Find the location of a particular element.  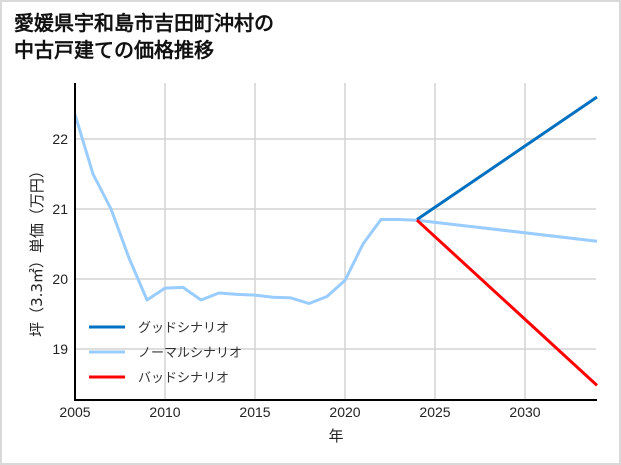

title-line-1: 愛媛県宇和島市吉田町沖村の is located at coordinates (144, 23).